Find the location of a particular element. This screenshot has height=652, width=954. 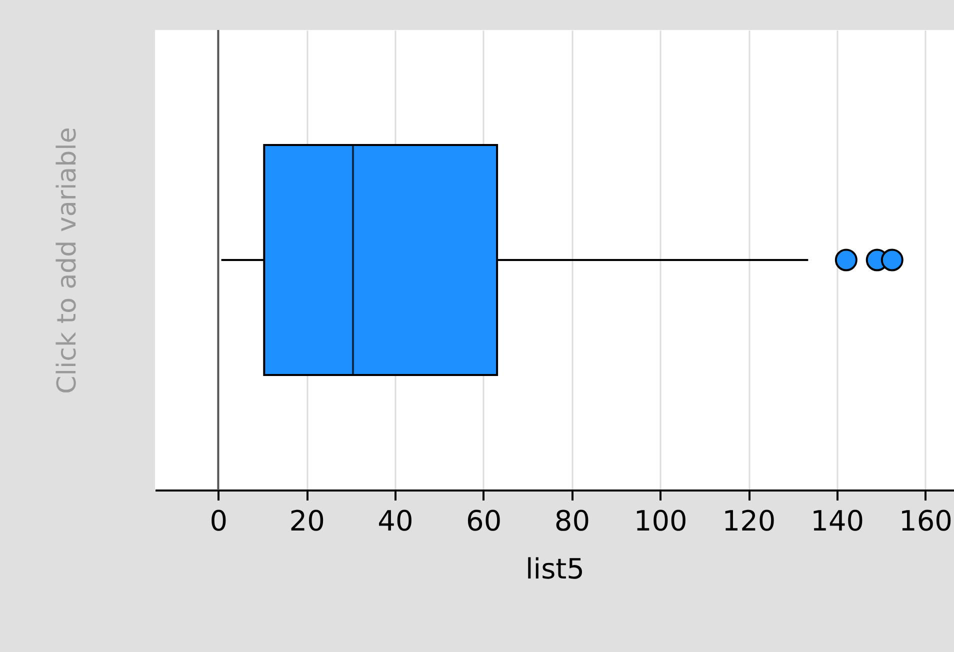

x-tick-label: 80 is located at coordinates (572, 521).